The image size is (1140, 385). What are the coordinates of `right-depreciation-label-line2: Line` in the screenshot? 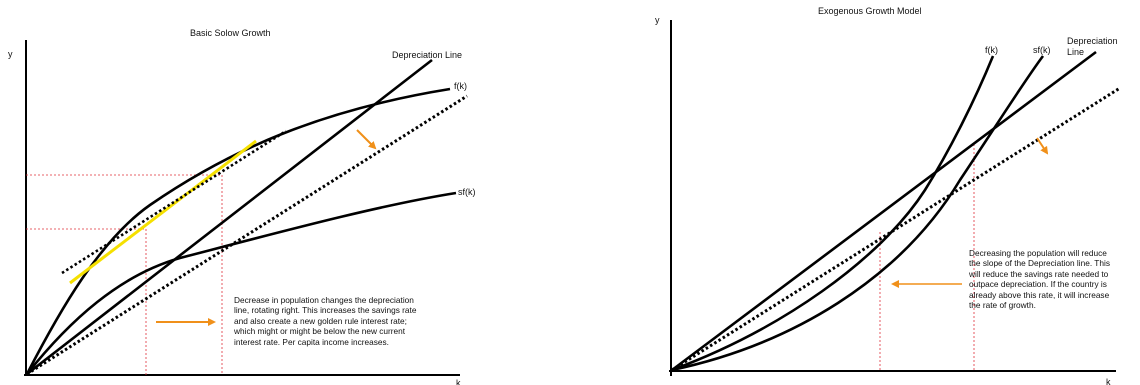 It's located at (1075, 52).